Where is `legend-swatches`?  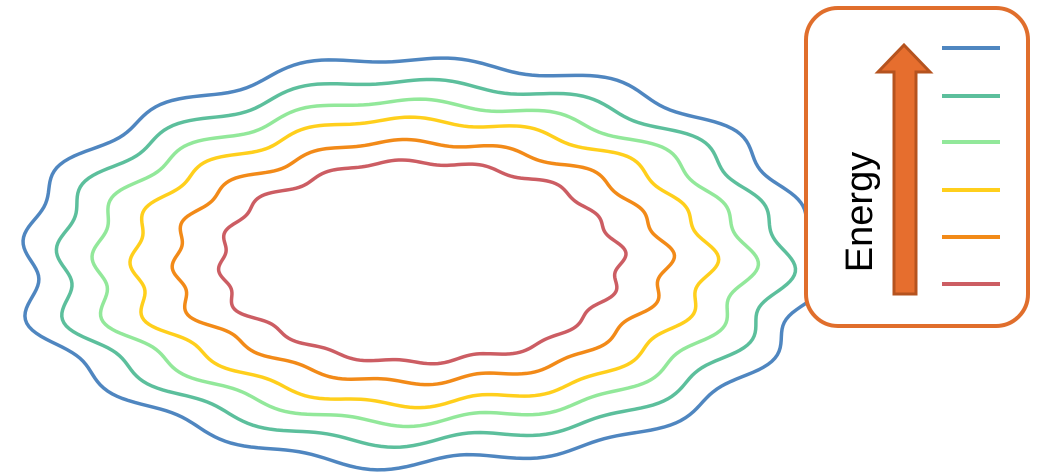
legend-swatches is located at coordinates (971, 166).